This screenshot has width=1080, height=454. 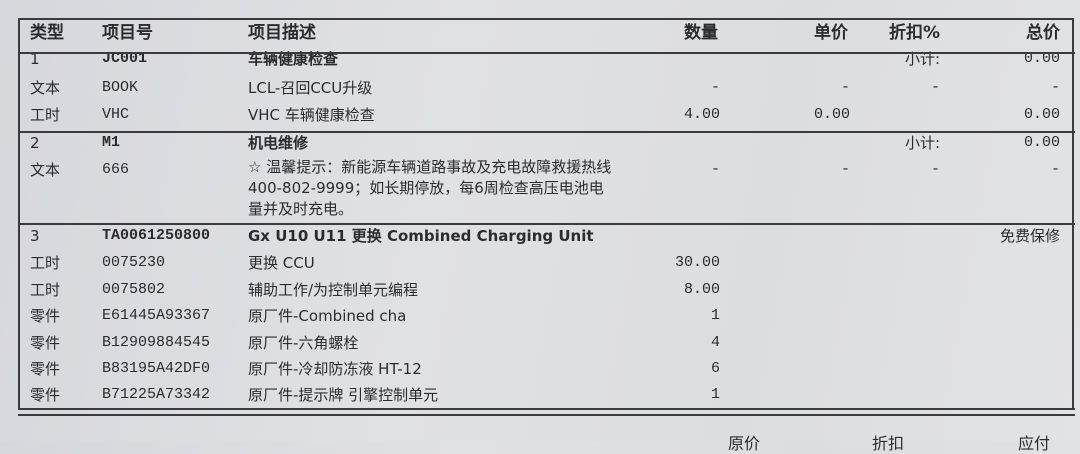 What do you see at coordinates (540, 59) in the screenshot?
I see `group-header-row: 1 JC001 车辆健康检查 小计: 0.00` at bounding box center [540, 59].